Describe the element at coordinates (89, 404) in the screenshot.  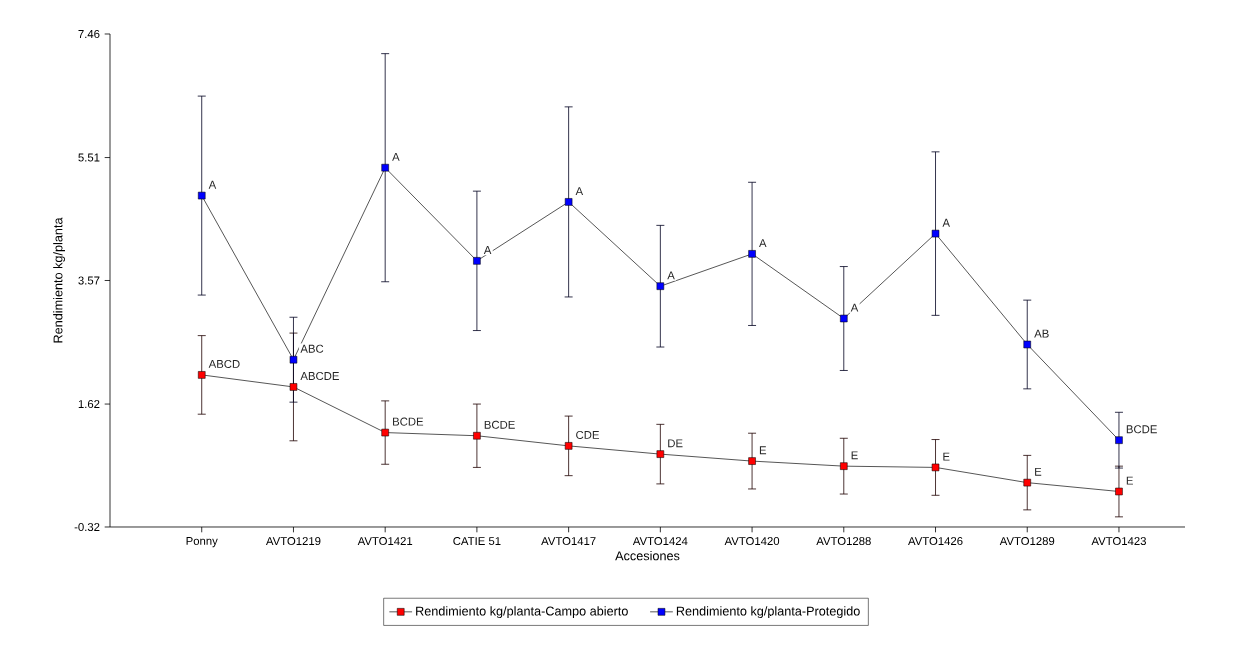
I see `y-tick-label: 1.62` at that location.